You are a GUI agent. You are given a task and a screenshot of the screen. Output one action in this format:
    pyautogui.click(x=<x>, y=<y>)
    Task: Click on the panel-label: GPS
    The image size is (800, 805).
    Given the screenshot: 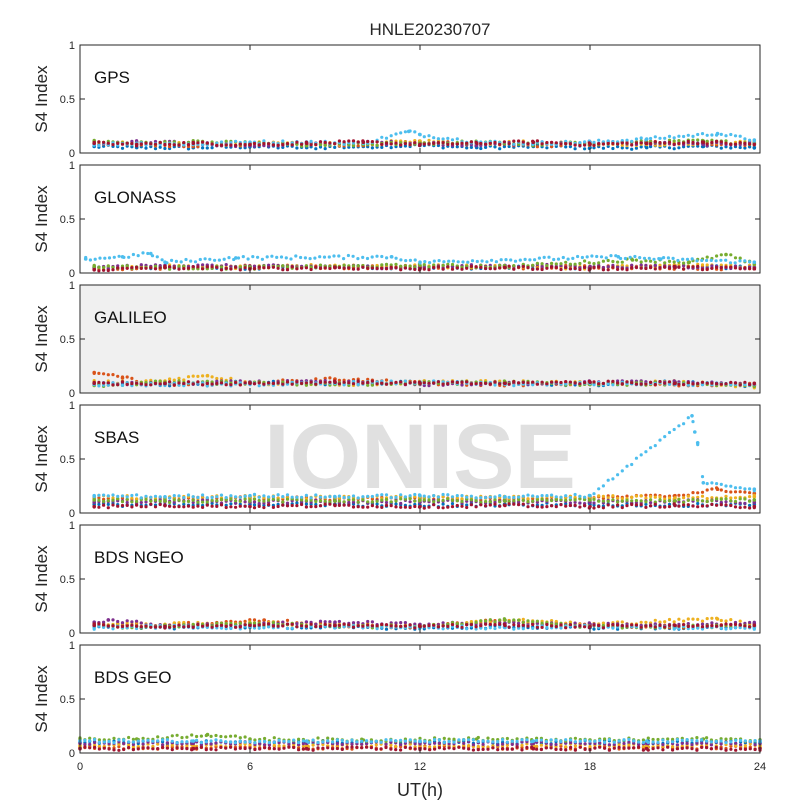 What is the action you would take?
    pyautogui.click(x=112, y=77)
    